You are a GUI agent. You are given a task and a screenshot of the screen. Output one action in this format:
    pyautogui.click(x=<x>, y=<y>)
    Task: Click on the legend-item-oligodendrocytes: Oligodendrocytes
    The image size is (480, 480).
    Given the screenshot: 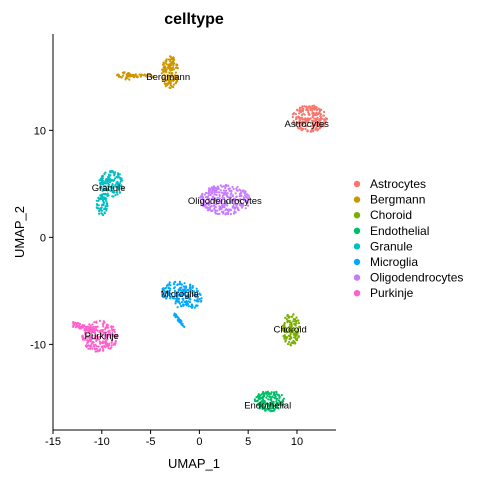 What is the action you would take?
    pyautogui.click(x=408, y=278)
    